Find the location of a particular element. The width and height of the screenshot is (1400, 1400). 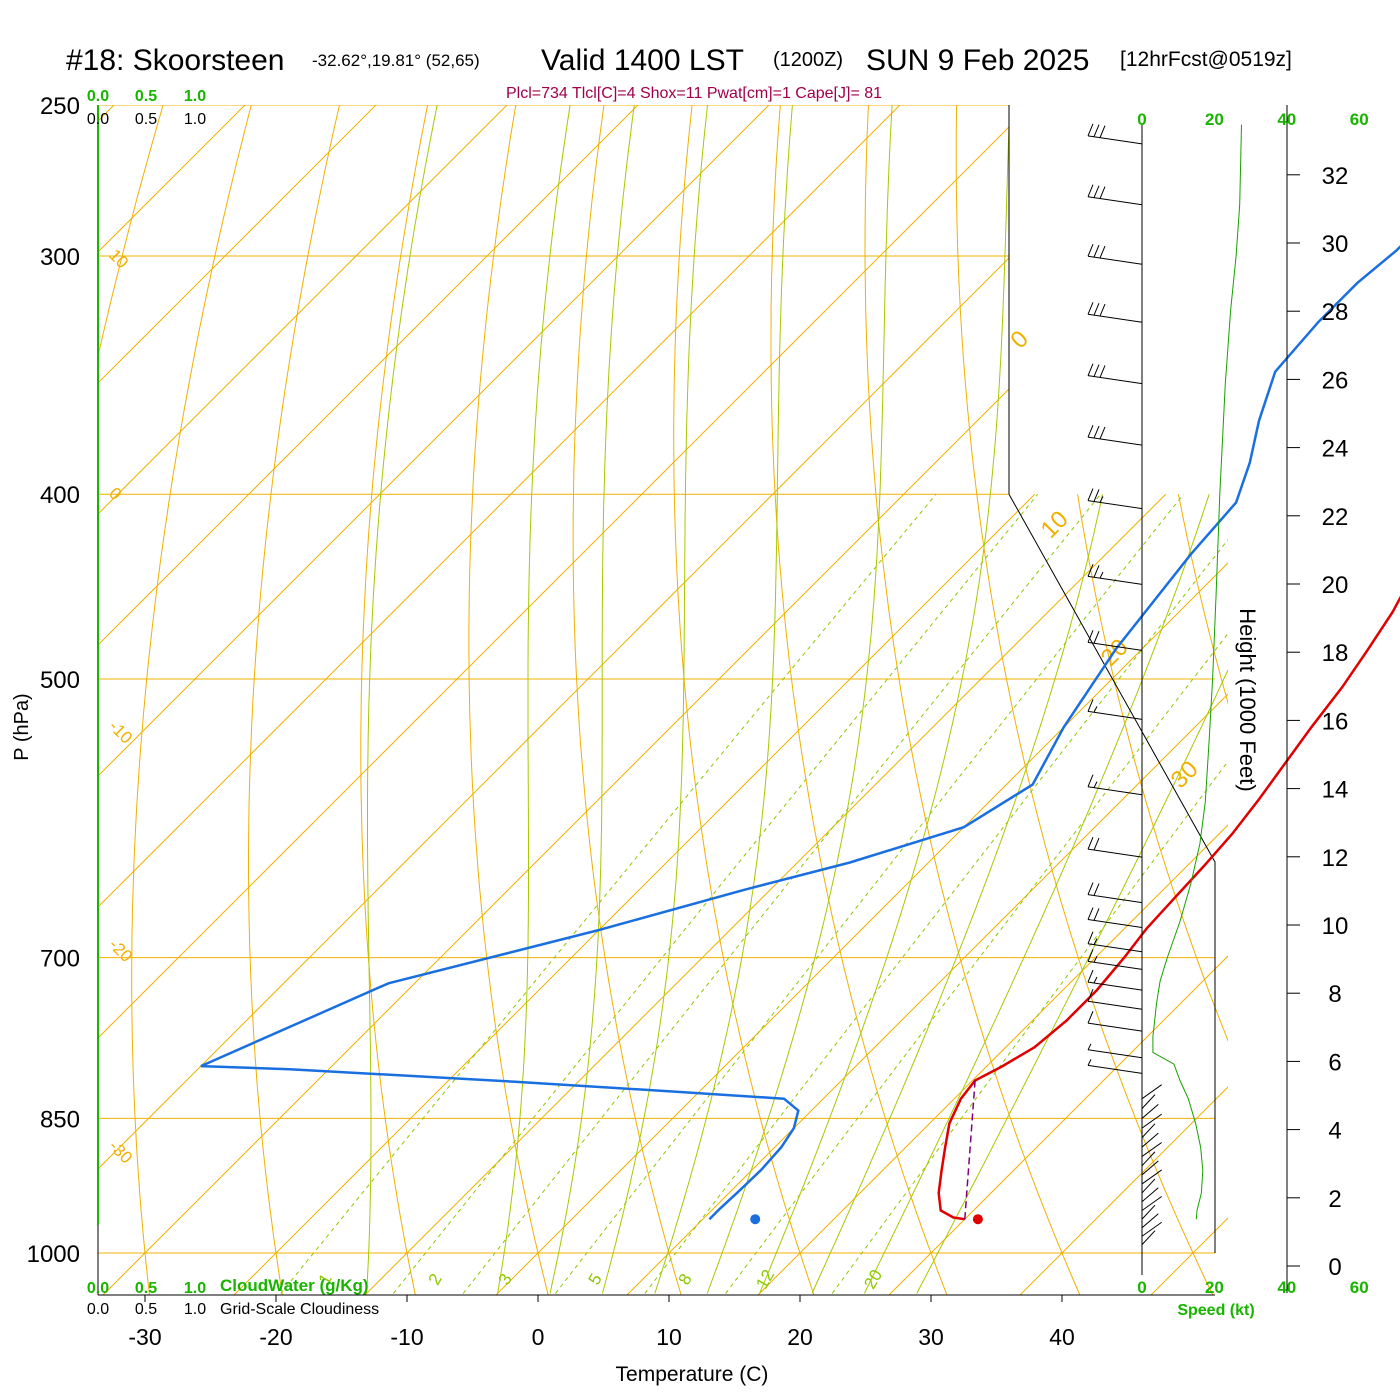

title-coords: -32.62°,19.81° (52,65) is located at coordinates (396, 60).